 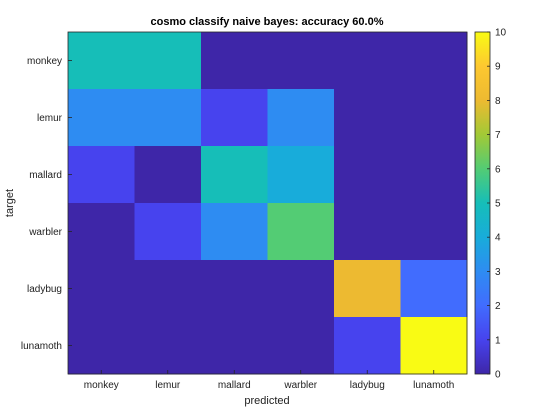 I want to click on y-tick-label: mallard, so click(x=45, y=175).